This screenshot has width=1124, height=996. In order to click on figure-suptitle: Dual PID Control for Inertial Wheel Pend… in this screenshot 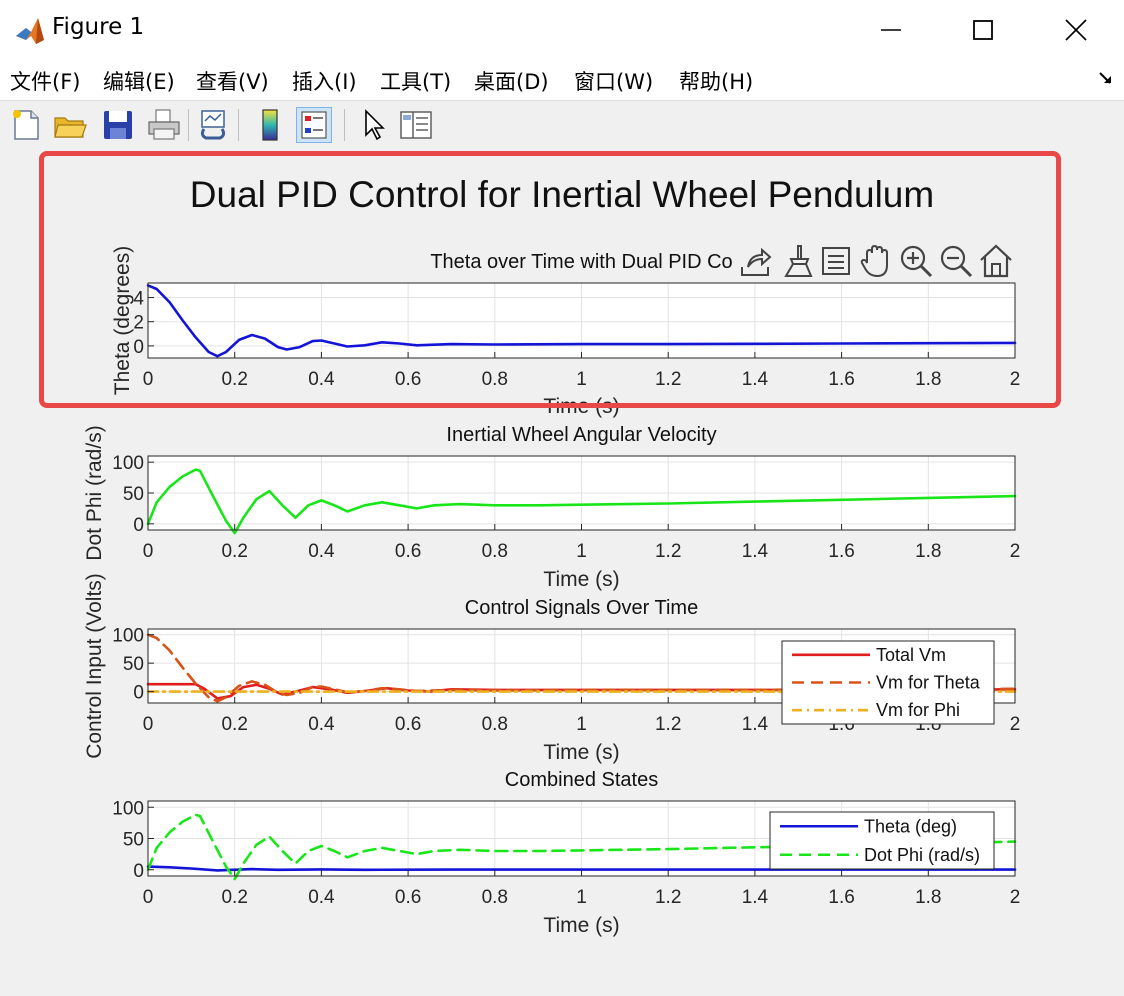, I will do `click(562, 194)`.